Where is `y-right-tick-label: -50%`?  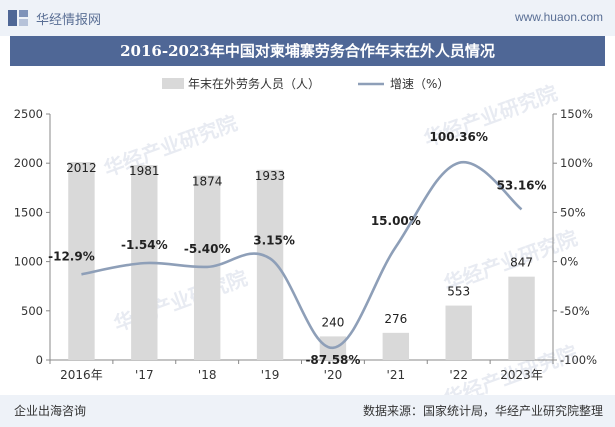
y-right-tick-label: -50% is located at coordinates (575, 311).